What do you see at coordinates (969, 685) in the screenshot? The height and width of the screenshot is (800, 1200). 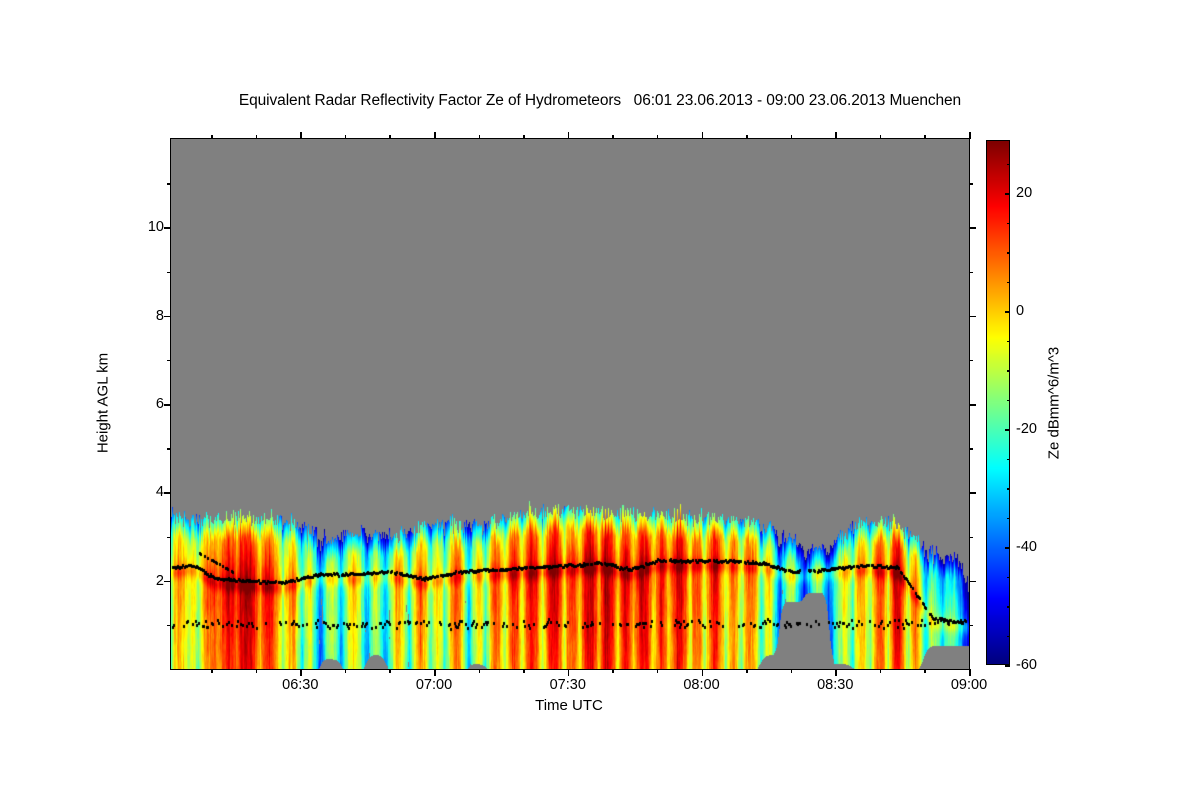 I see `x-tick-label: 09:00` at bounding box center [969, 685].